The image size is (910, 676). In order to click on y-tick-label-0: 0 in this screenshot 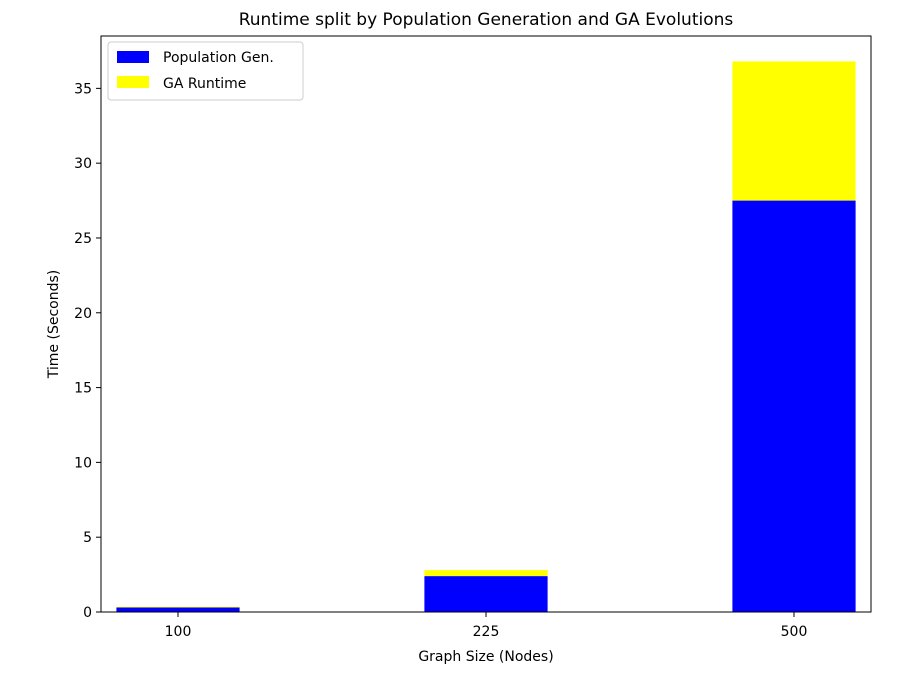, I will do `click(87, 613)`.